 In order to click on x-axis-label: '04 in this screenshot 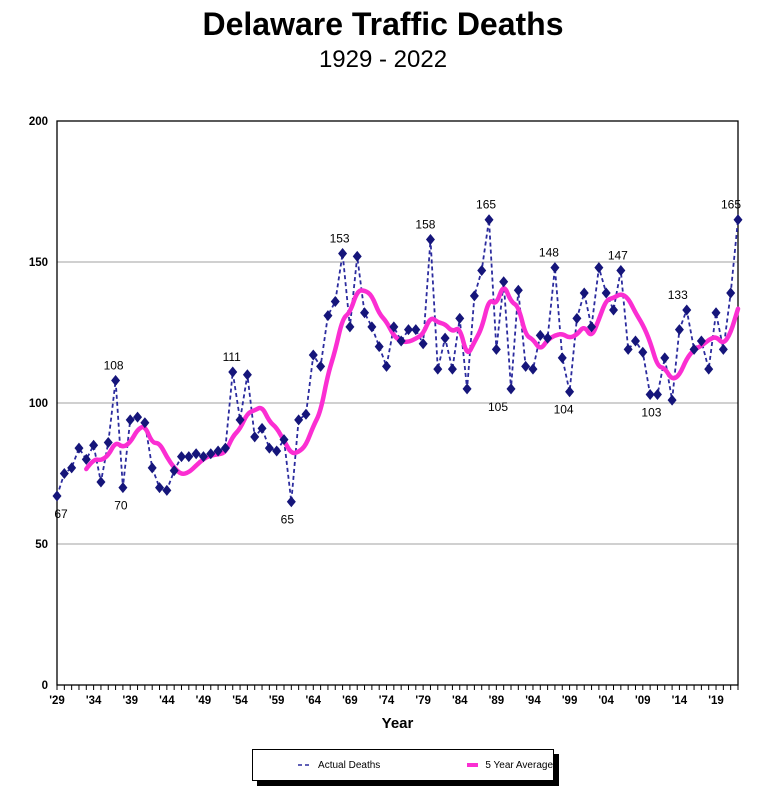, I will do `click(606, 701)`.